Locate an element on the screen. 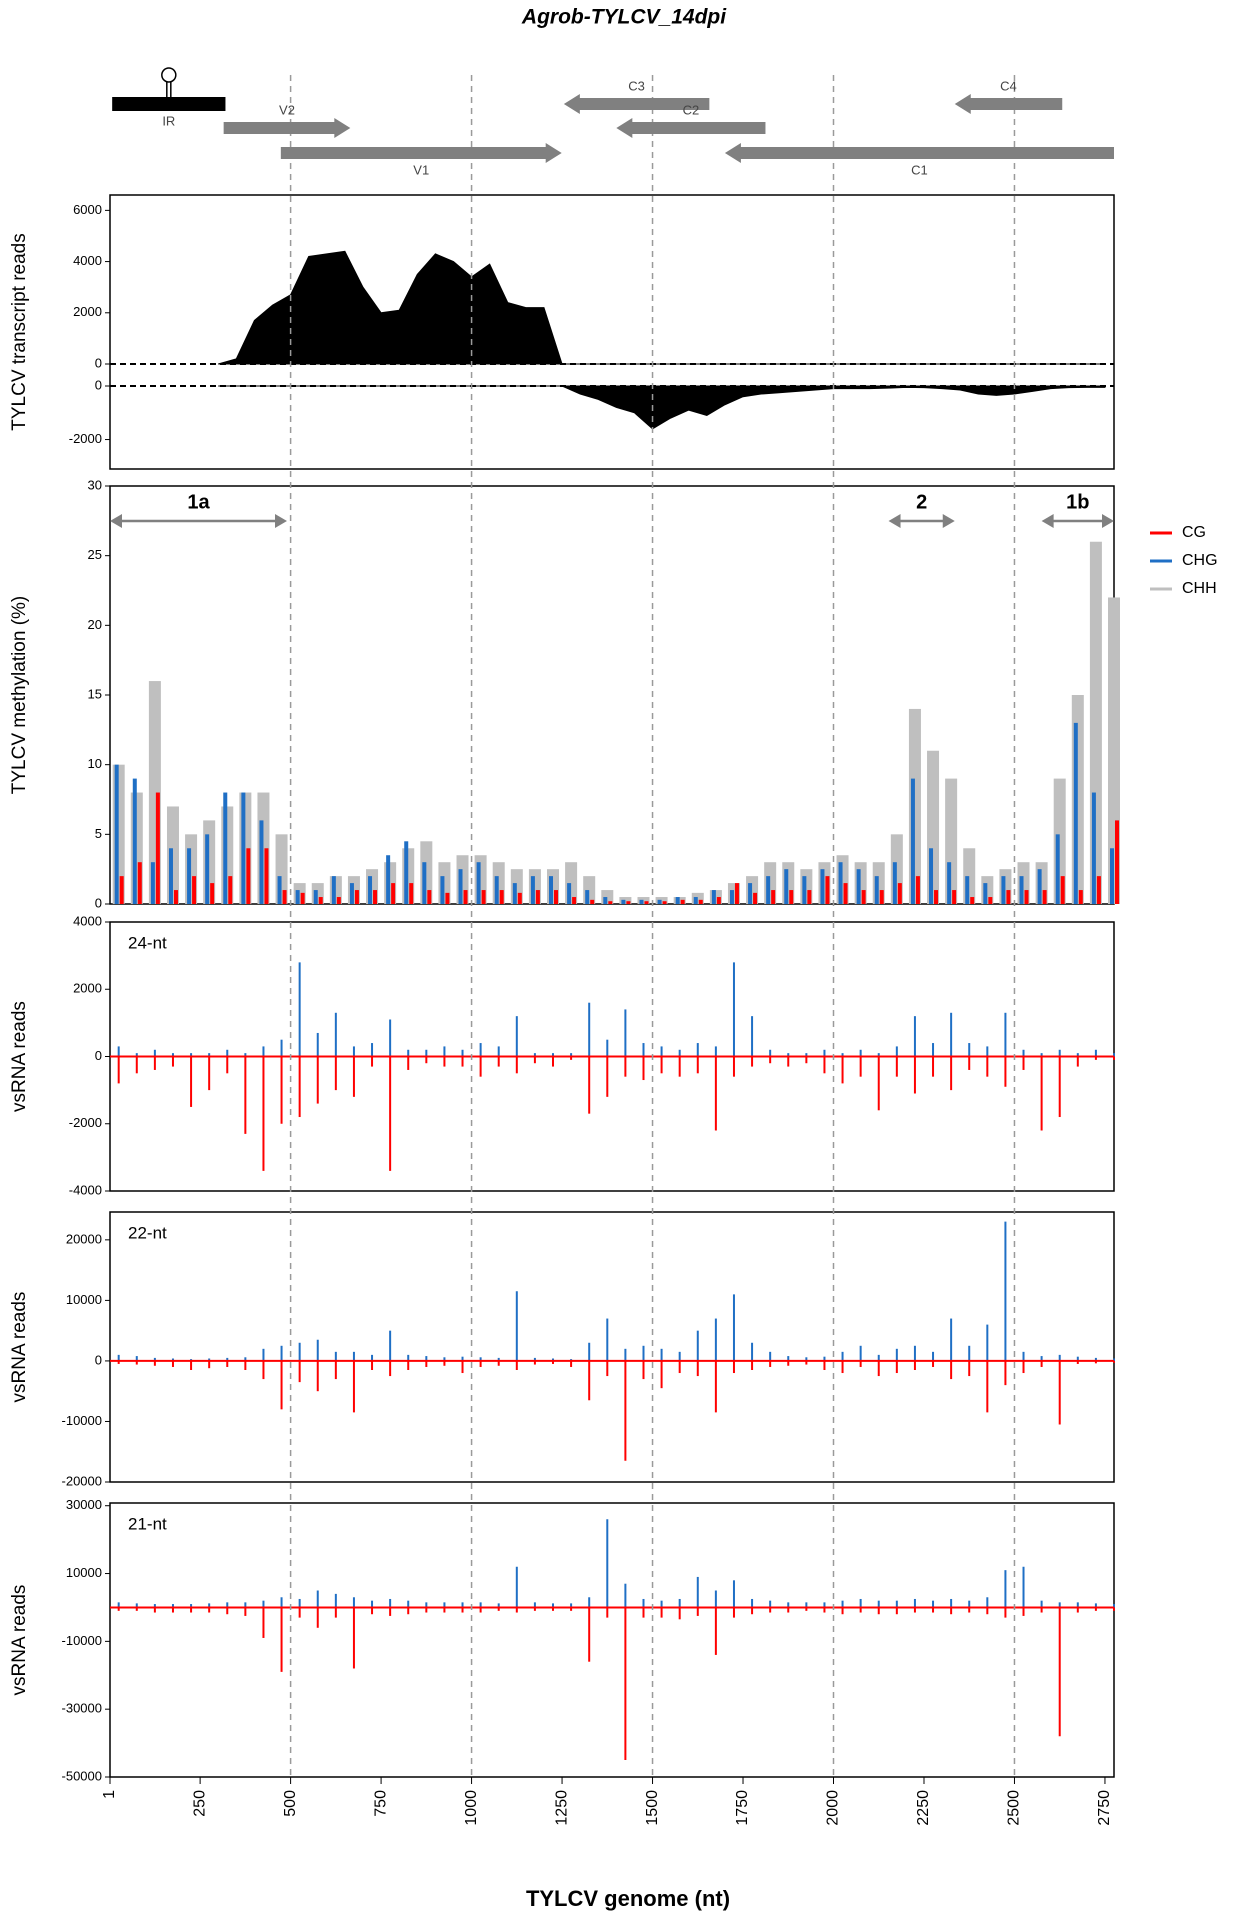 This screenshot has width=1246, height=1923. y-tick-label: 6000 is located at coordinates (87, 209).